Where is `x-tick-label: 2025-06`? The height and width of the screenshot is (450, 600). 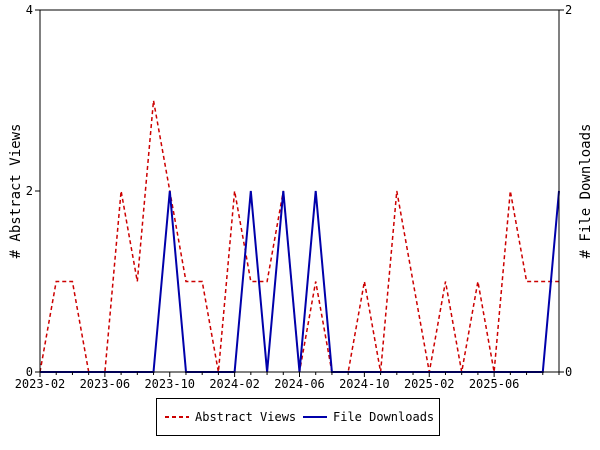
x-tick-label: 2025-06 is located at coordinates (494, 384).